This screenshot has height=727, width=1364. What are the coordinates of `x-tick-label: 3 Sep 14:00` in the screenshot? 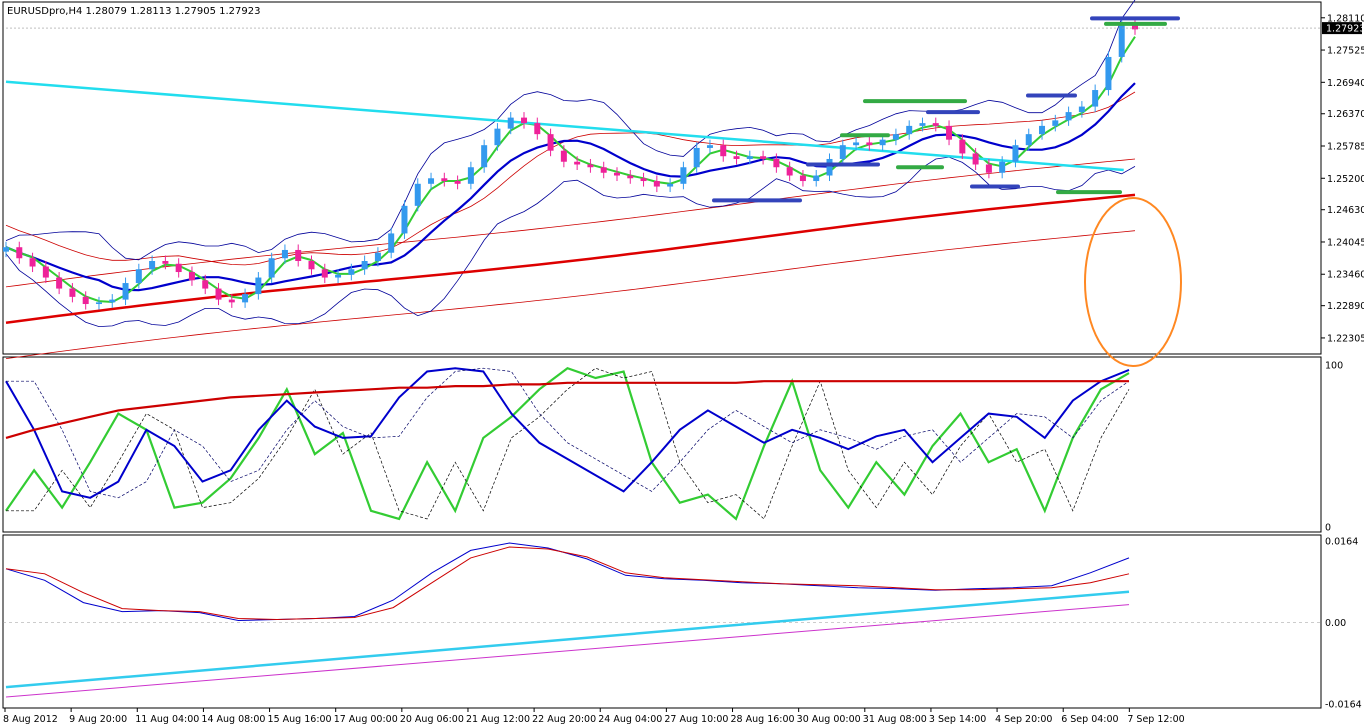 It's located at (957, 719).